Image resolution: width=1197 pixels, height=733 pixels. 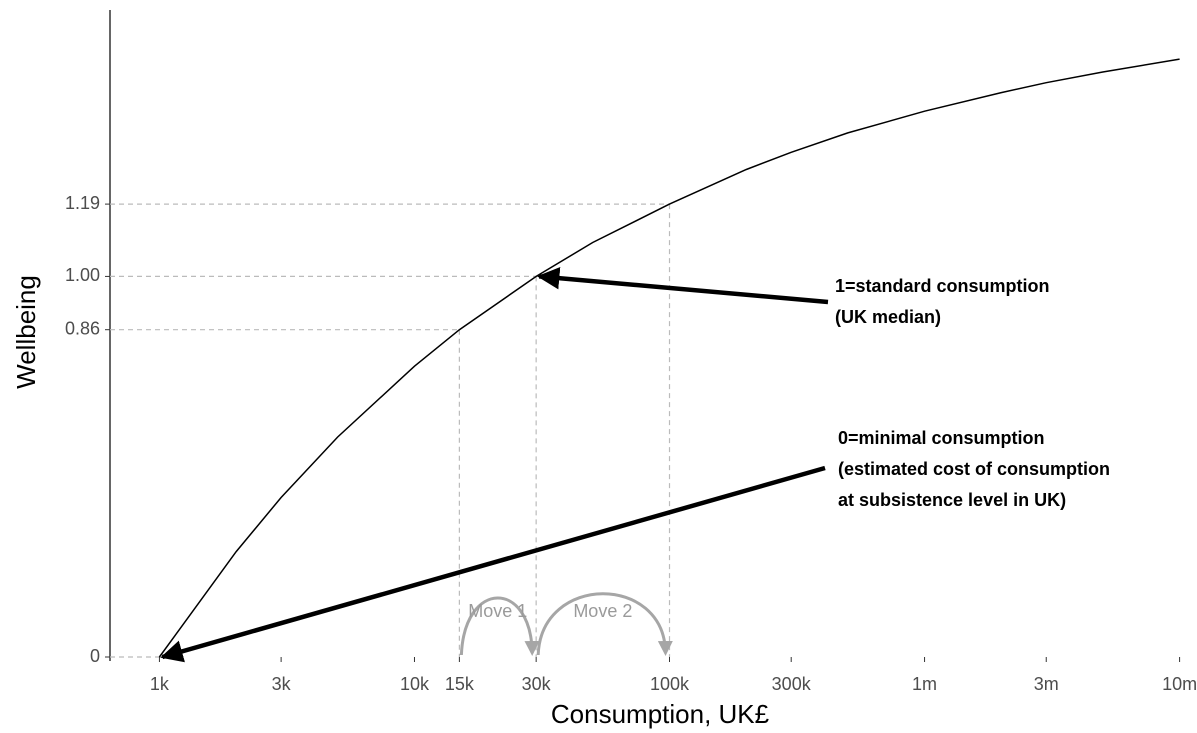 I want to click on x-tick-label: 30k, so click(x=537, y=684).